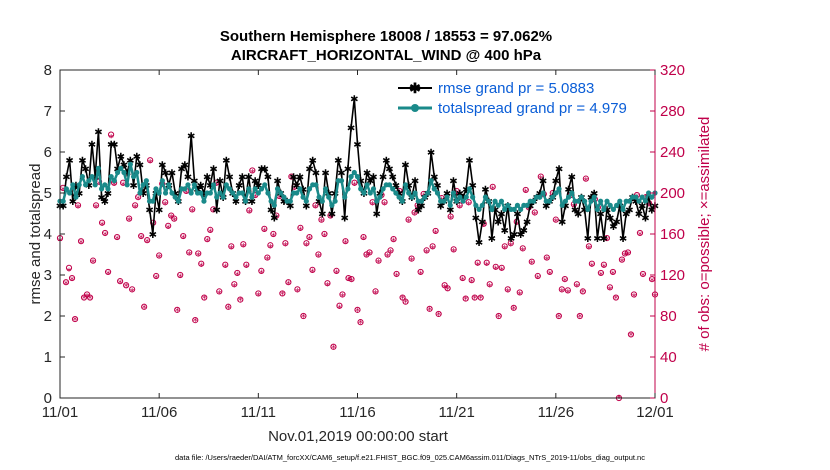 The height and width of the screenshot is (470, 830). What do you see at coordinates (48, 357) in the screenshot?
I see `left-tick-label: 1` at bounding box center [48, 357].